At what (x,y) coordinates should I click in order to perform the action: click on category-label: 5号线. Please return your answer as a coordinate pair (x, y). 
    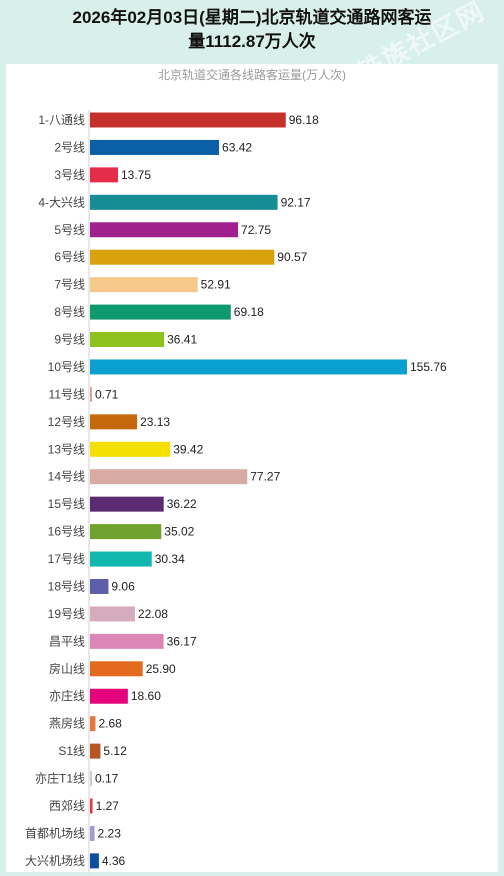
    Looking at the image, I should click on (69, 230).